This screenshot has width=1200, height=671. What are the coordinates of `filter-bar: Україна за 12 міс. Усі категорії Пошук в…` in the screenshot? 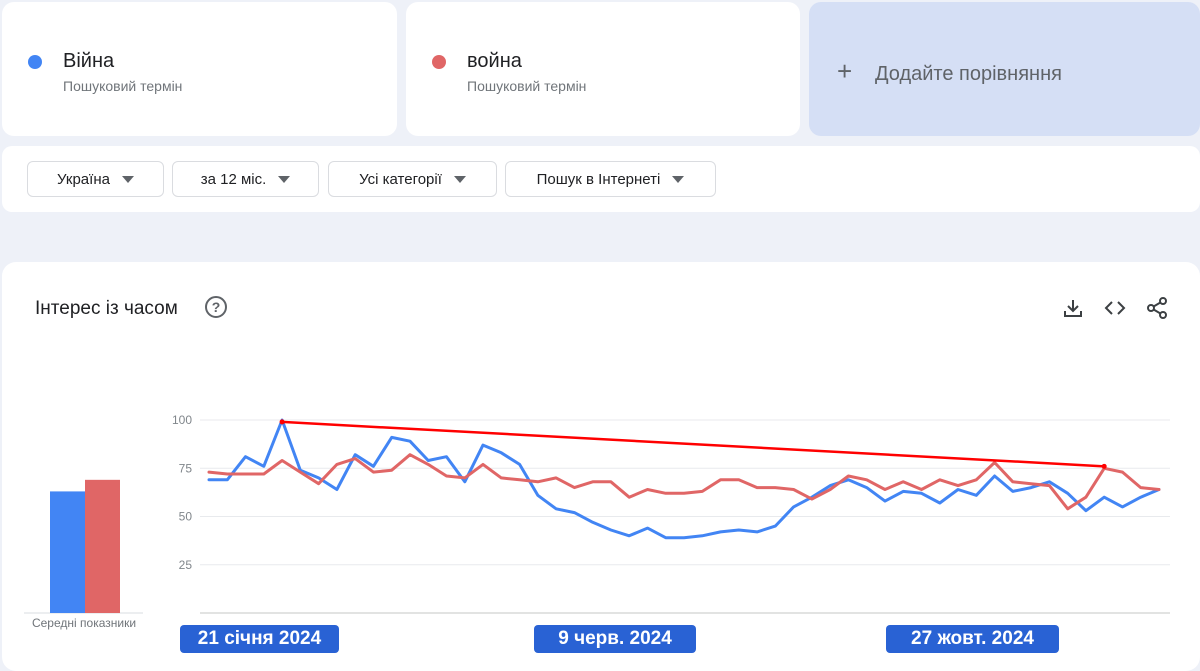 It's located at (601, 179).